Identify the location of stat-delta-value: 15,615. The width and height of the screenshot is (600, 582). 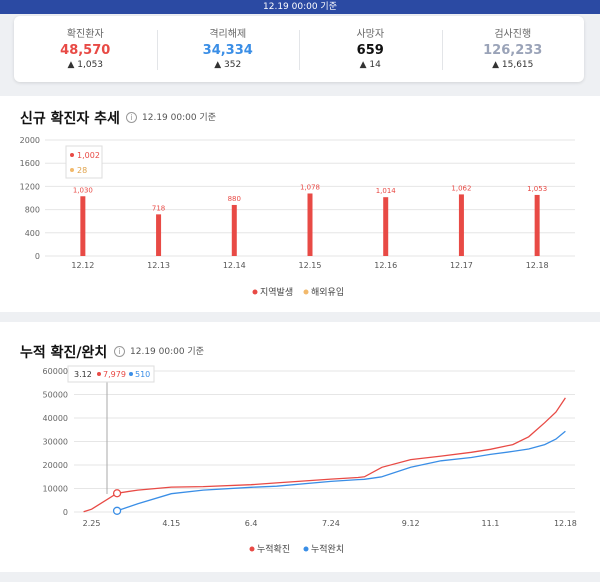
(517, 65).